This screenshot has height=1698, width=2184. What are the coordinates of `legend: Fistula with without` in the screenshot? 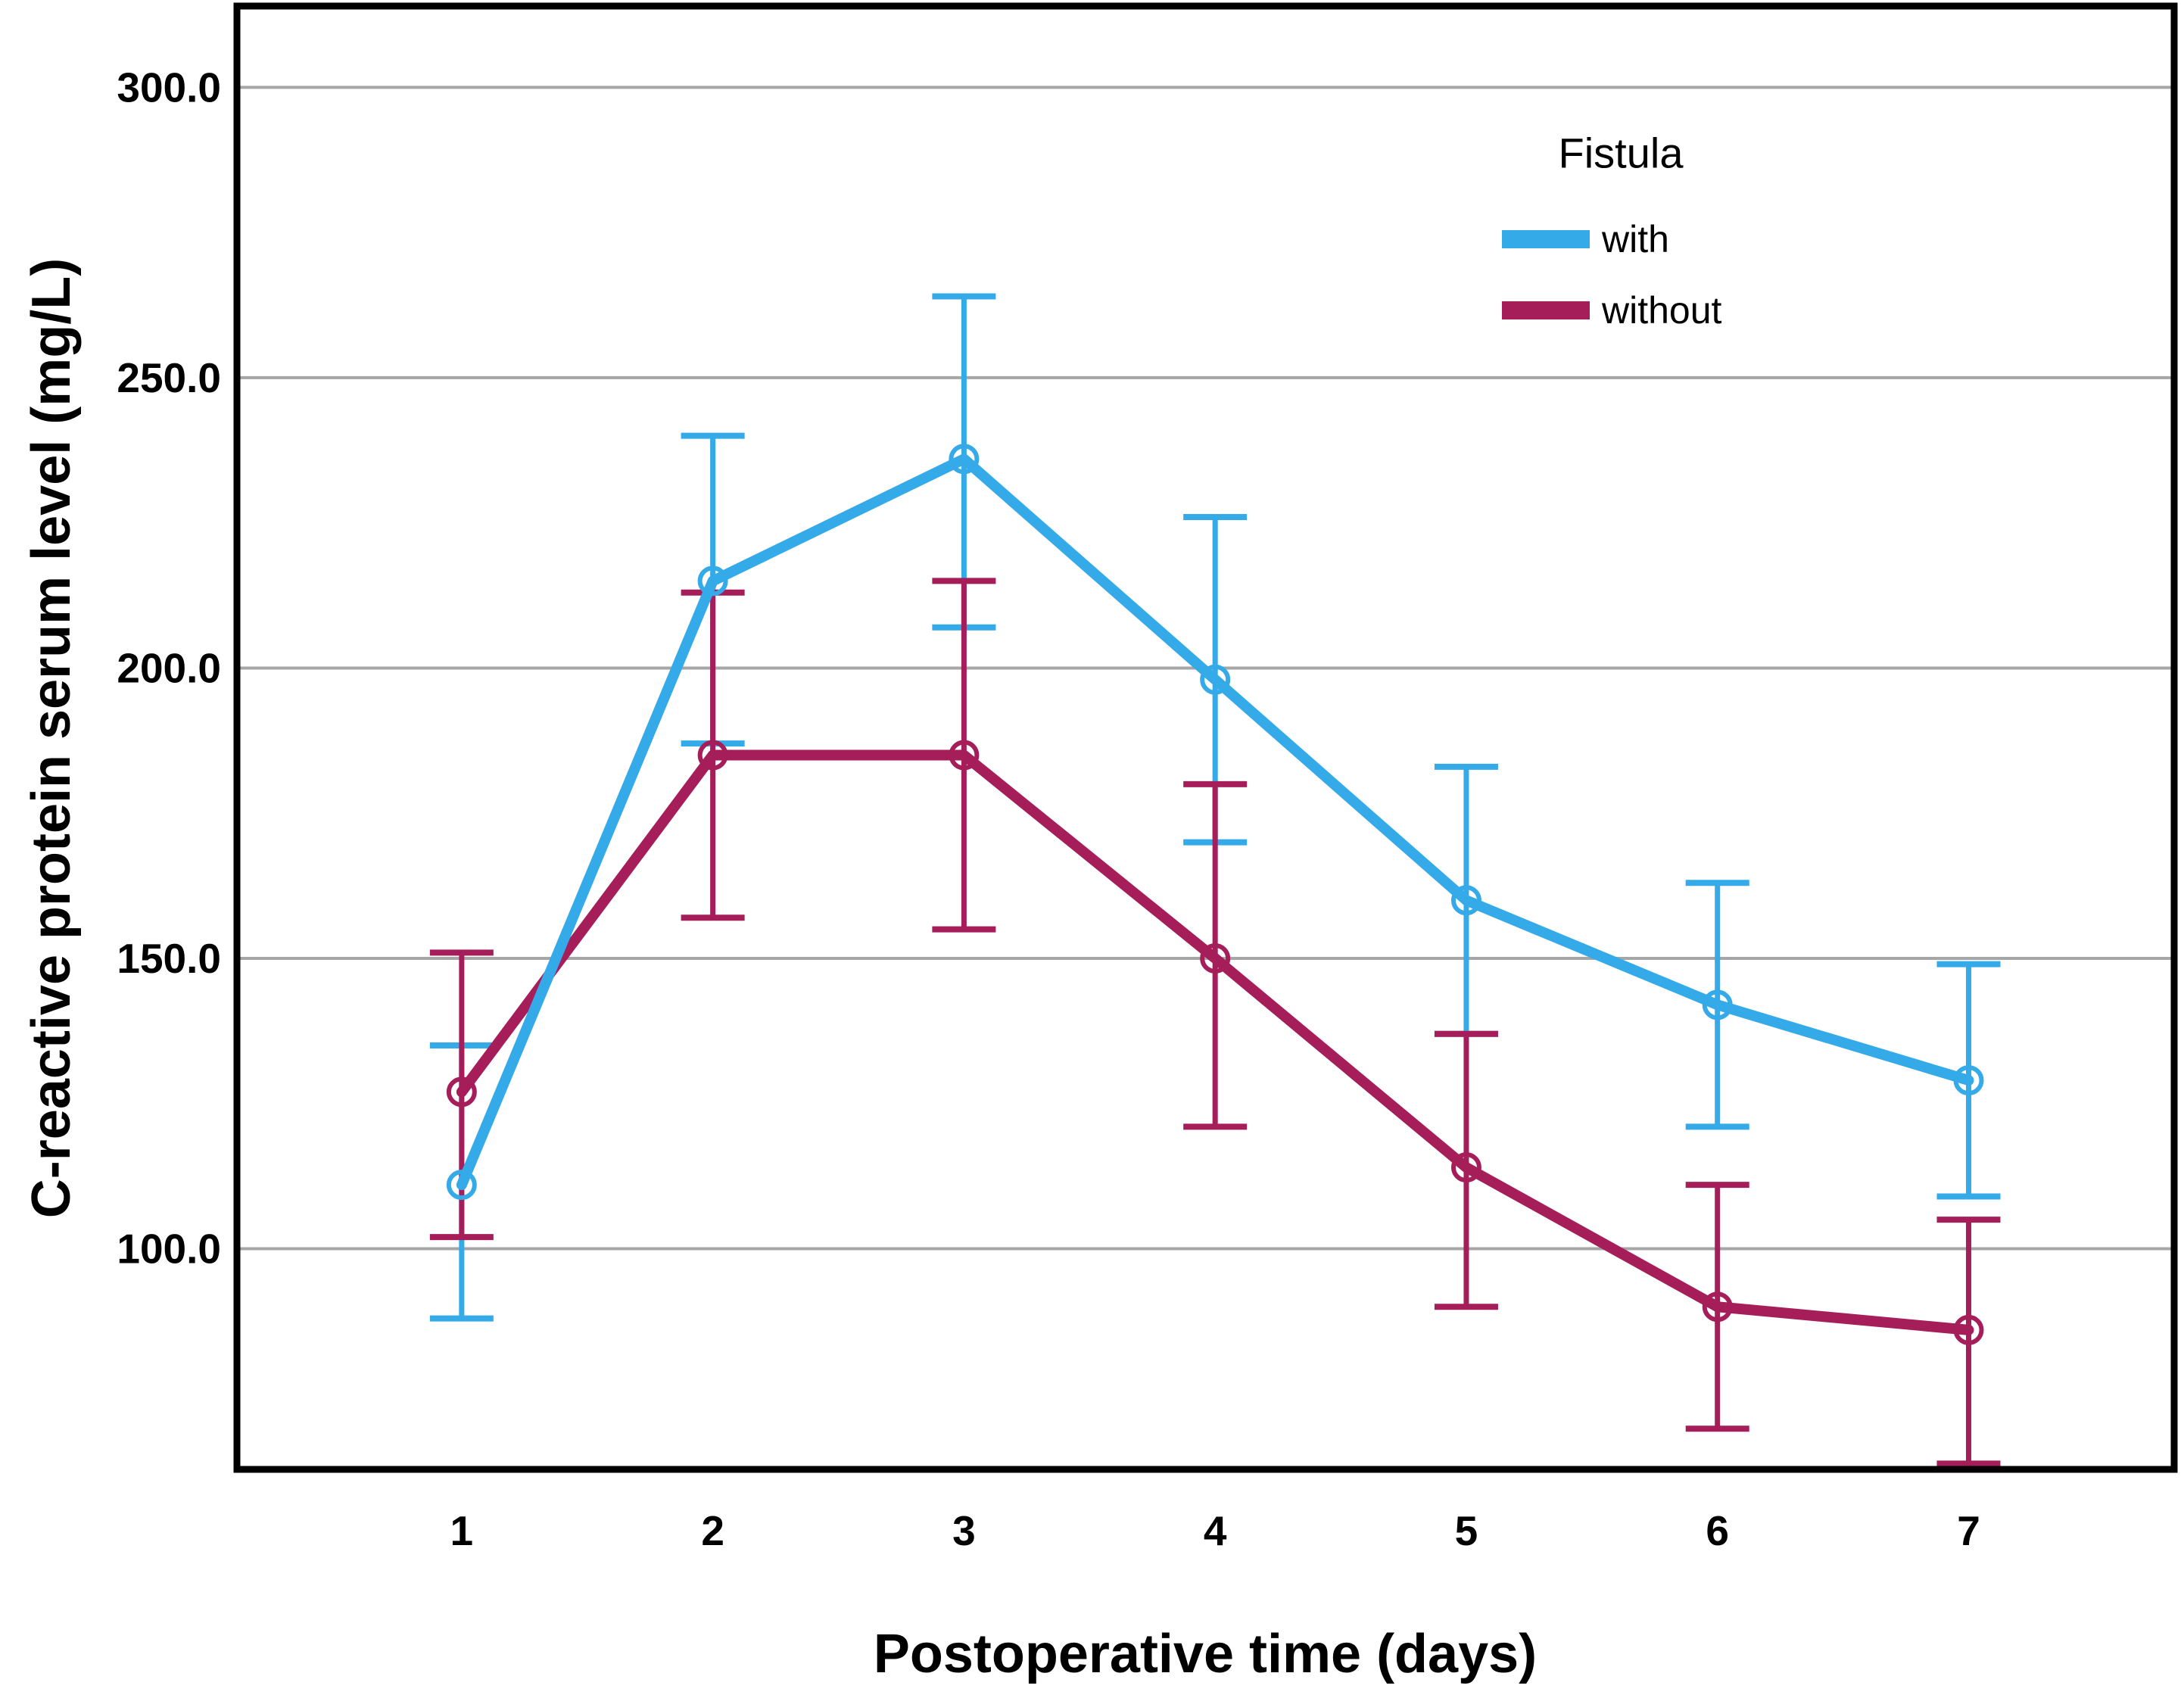 It's located at (1612, 230).